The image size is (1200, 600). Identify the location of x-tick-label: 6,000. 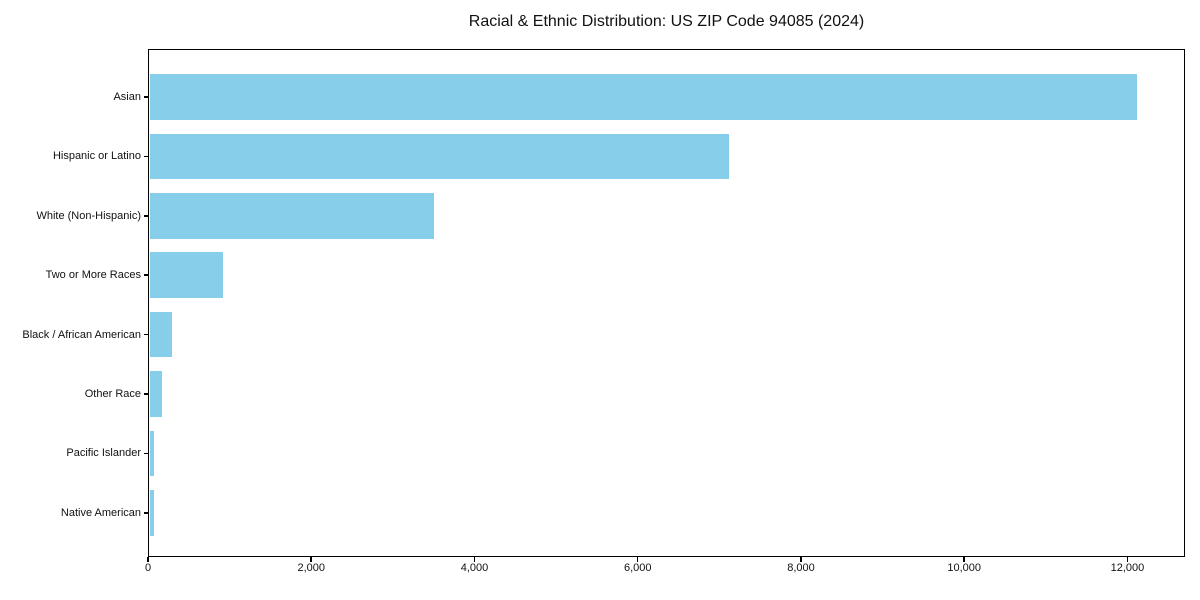
(637, 568).